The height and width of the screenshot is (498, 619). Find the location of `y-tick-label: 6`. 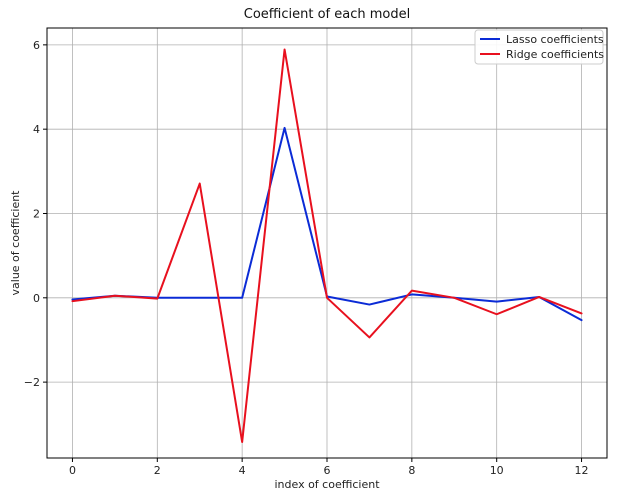

y-tick-label: 6 is located at coordinates (36, 45).